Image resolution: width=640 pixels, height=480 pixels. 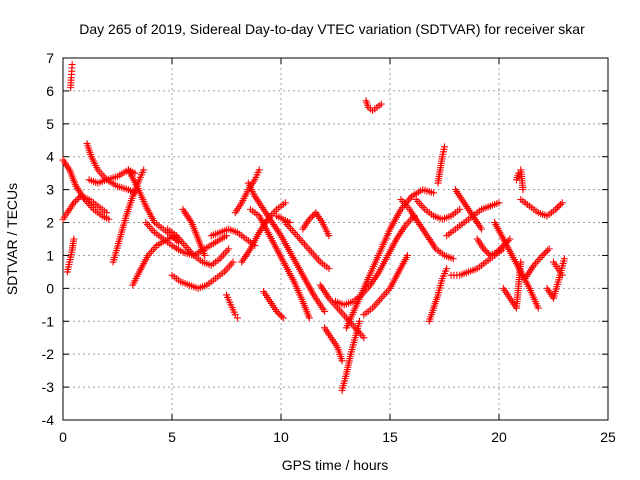 I want to click on series-s09, so click(x=154, y=260).